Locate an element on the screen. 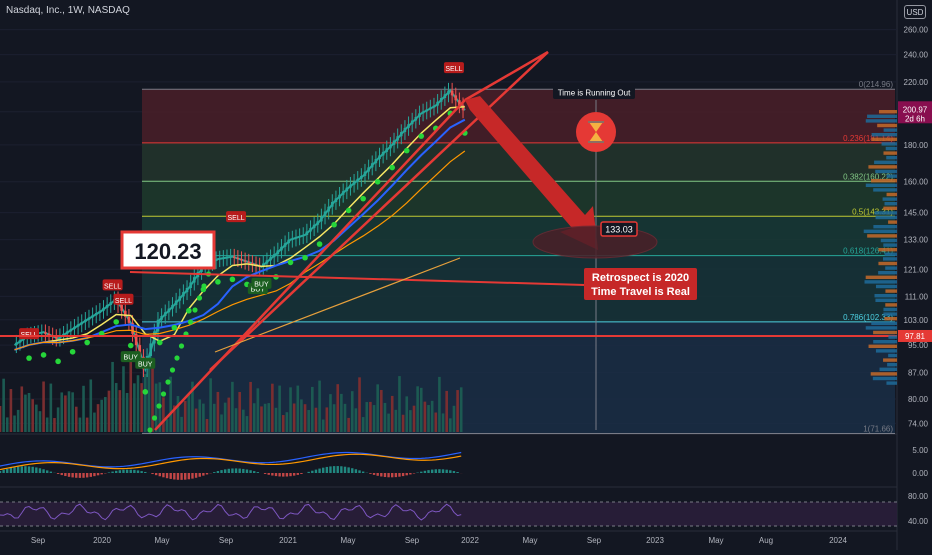  currency-button: USD is located at coordinates (915, 12).